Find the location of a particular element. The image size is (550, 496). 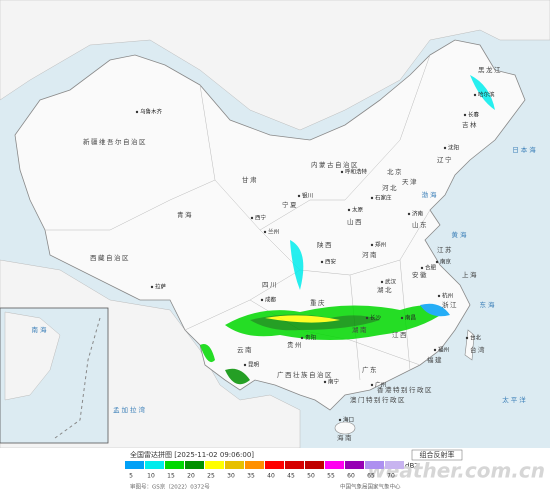

sea-label: 东海 is located at coordinates (488, 304).